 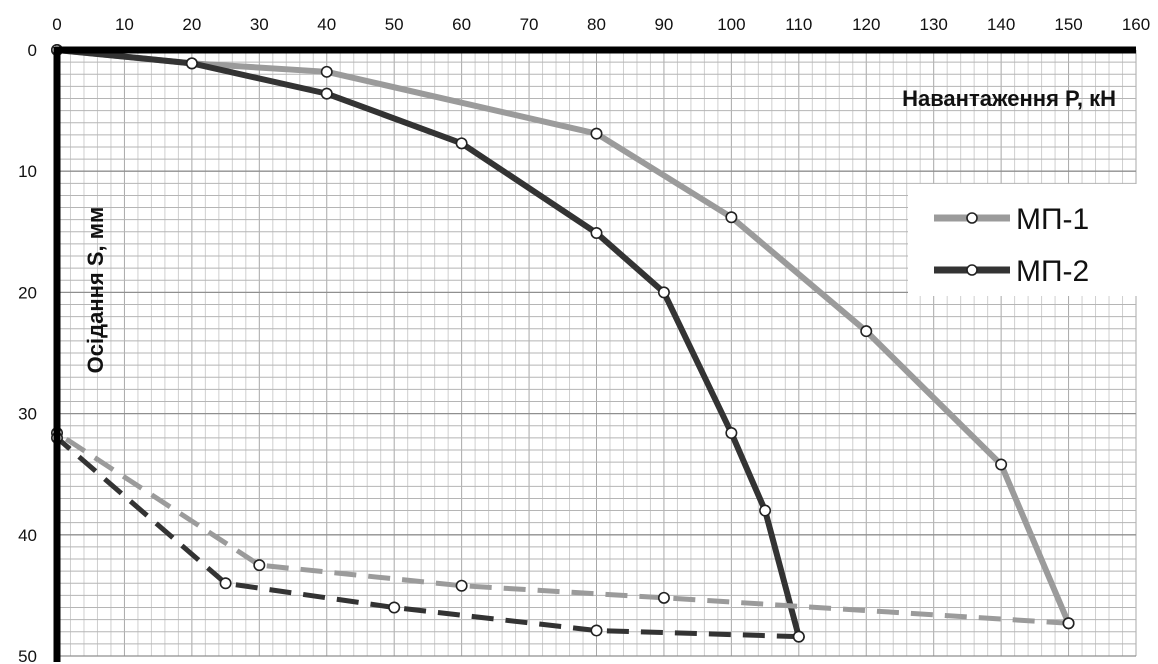 I want to click on x-tick-label: 130, so click(x=934, y=24).